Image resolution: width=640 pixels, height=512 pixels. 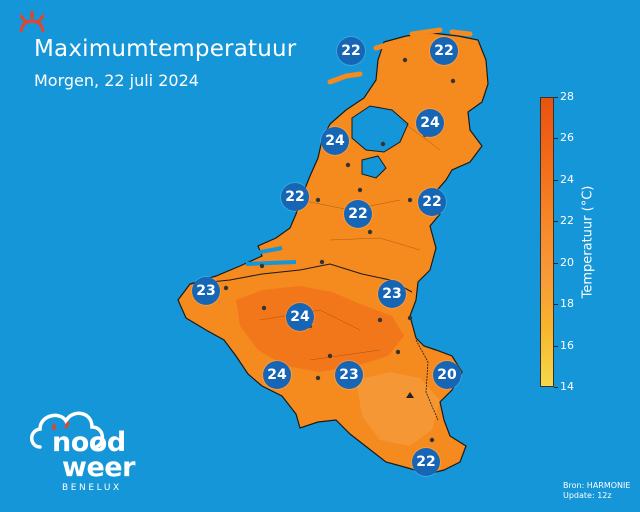 I want to click on nl-be-border, so click(x=301, y=278).